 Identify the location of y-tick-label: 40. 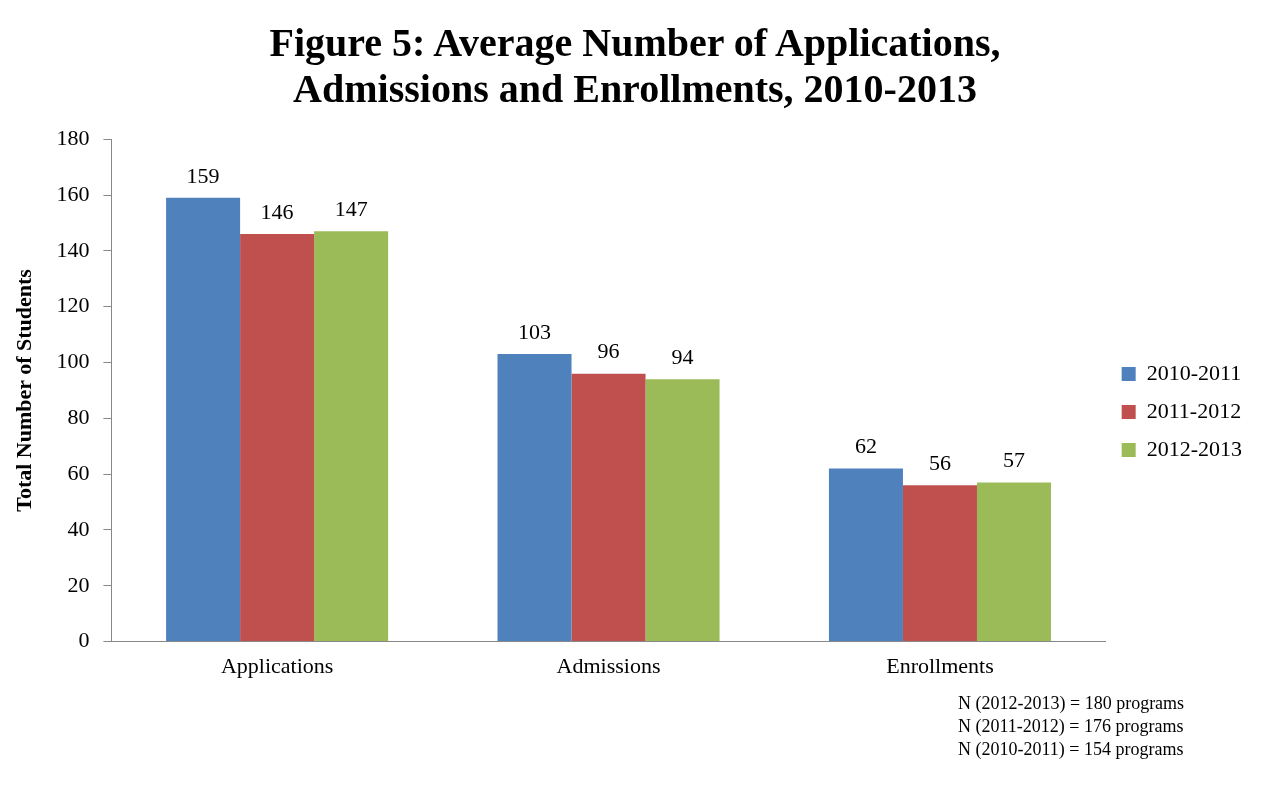
(78, 528).